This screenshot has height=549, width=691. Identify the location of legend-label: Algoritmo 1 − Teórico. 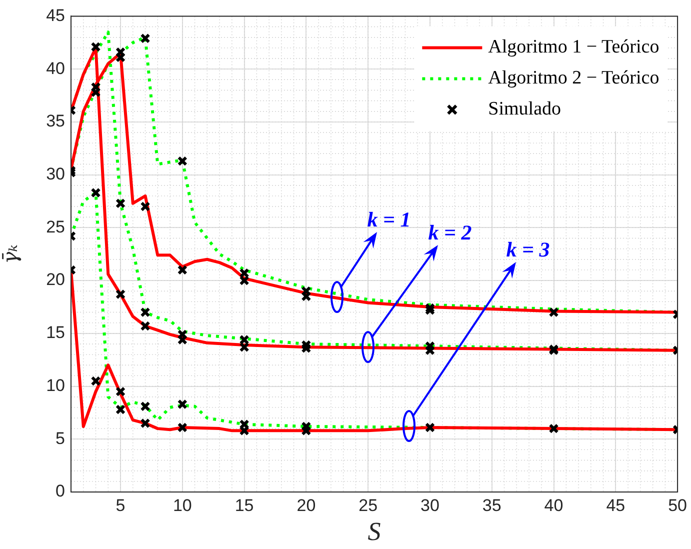
(574, 47).